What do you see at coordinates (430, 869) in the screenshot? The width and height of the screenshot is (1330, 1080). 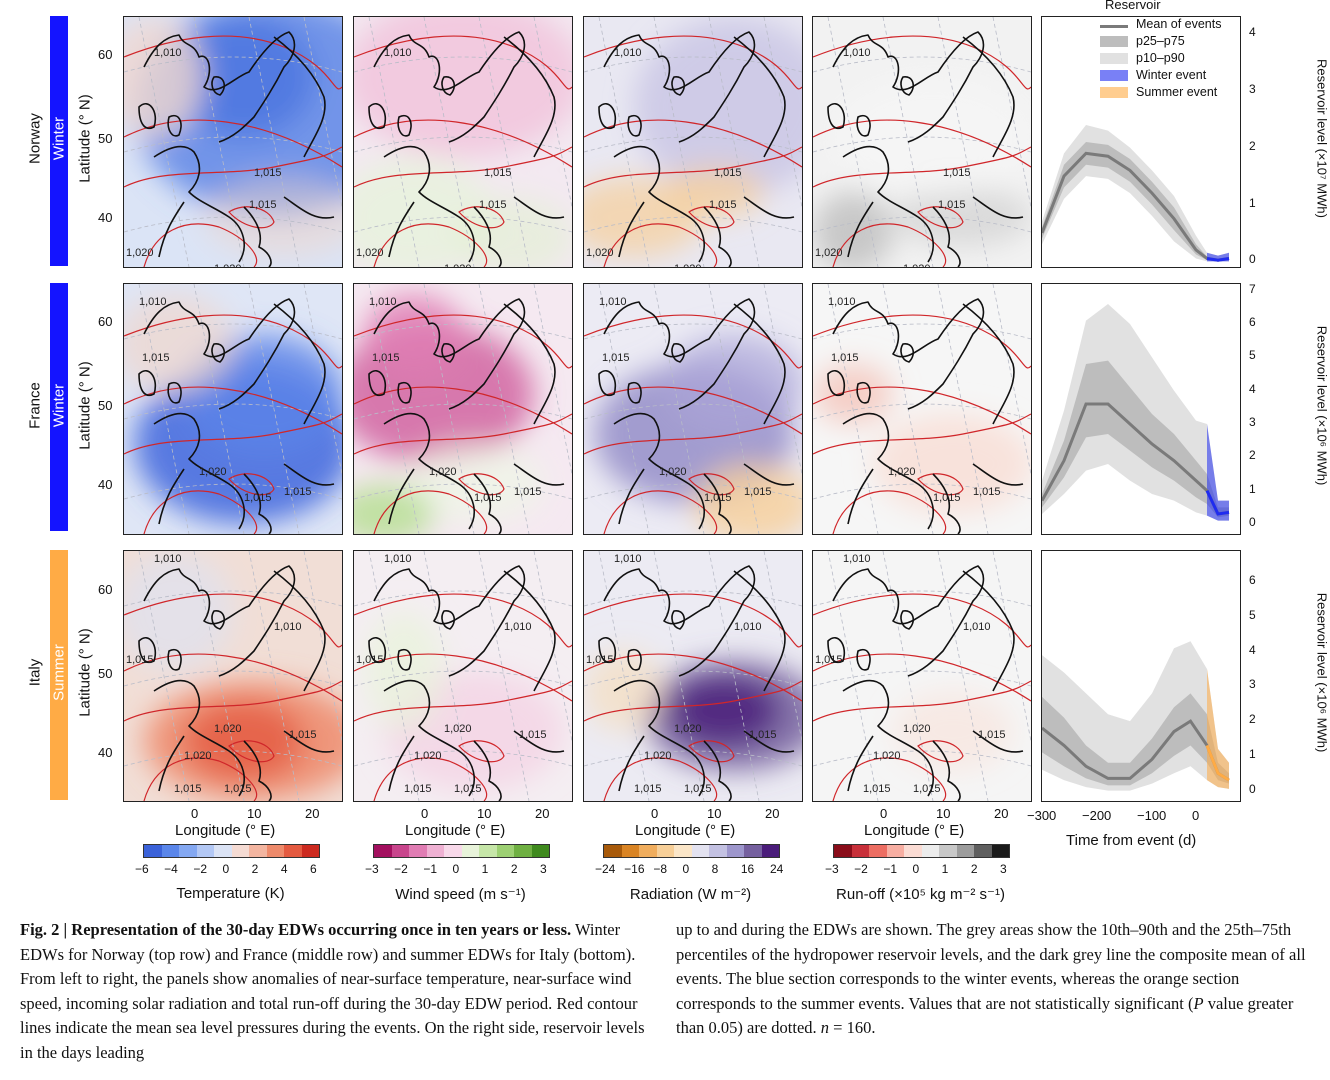 I see `colorbar-tick: −1` at bounding box center [430, 869].